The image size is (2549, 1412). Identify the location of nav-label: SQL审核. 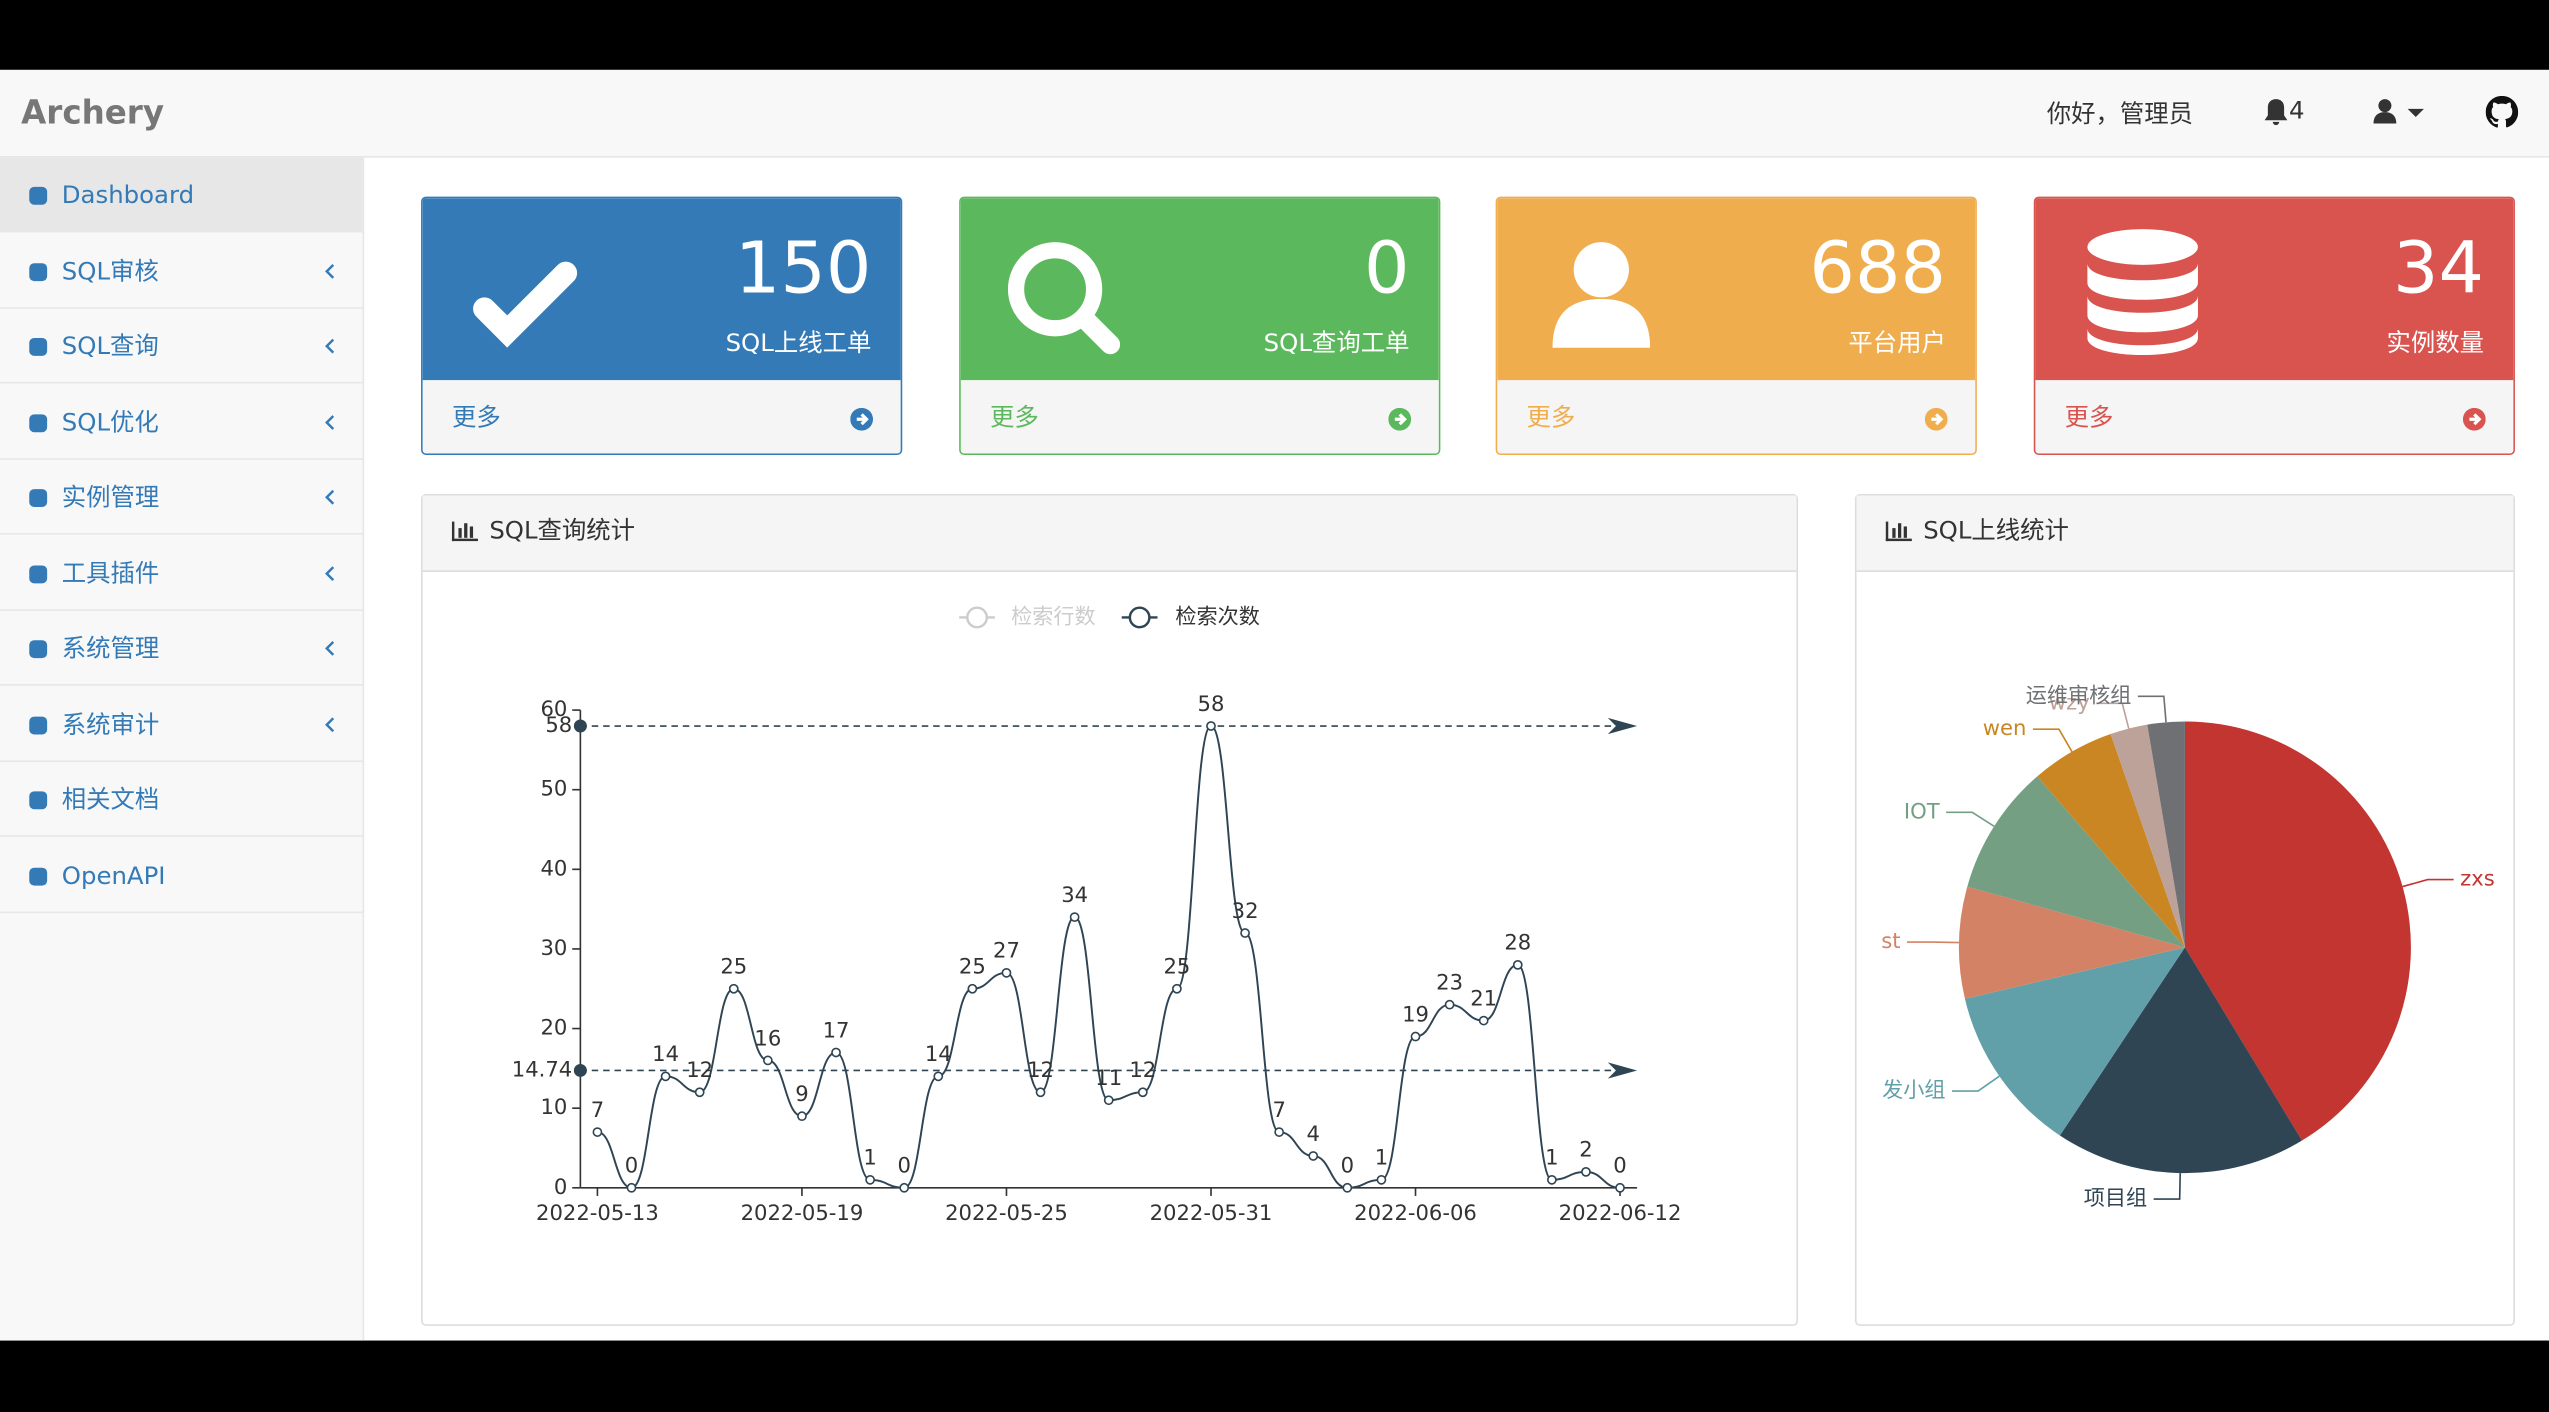
(110, 270).